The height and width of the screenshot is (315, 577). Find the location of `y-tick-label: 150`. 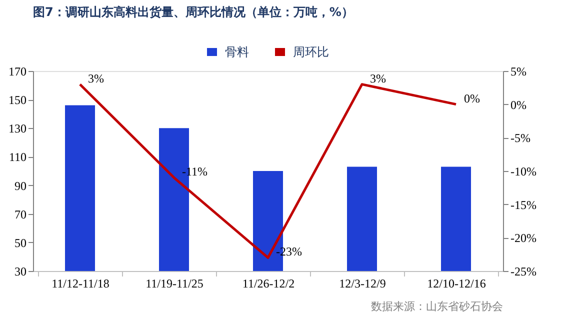

y-tick-label: 150 is located at coordinates (17, 100).